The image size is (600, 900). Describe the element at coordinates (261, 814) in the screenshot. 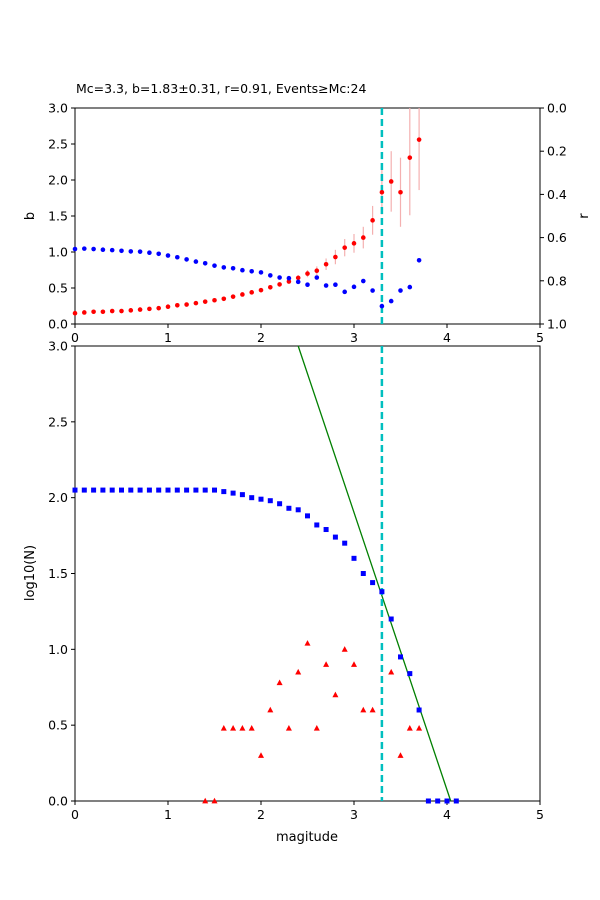

I see `bottom-x-tick-label: 2` at that location.